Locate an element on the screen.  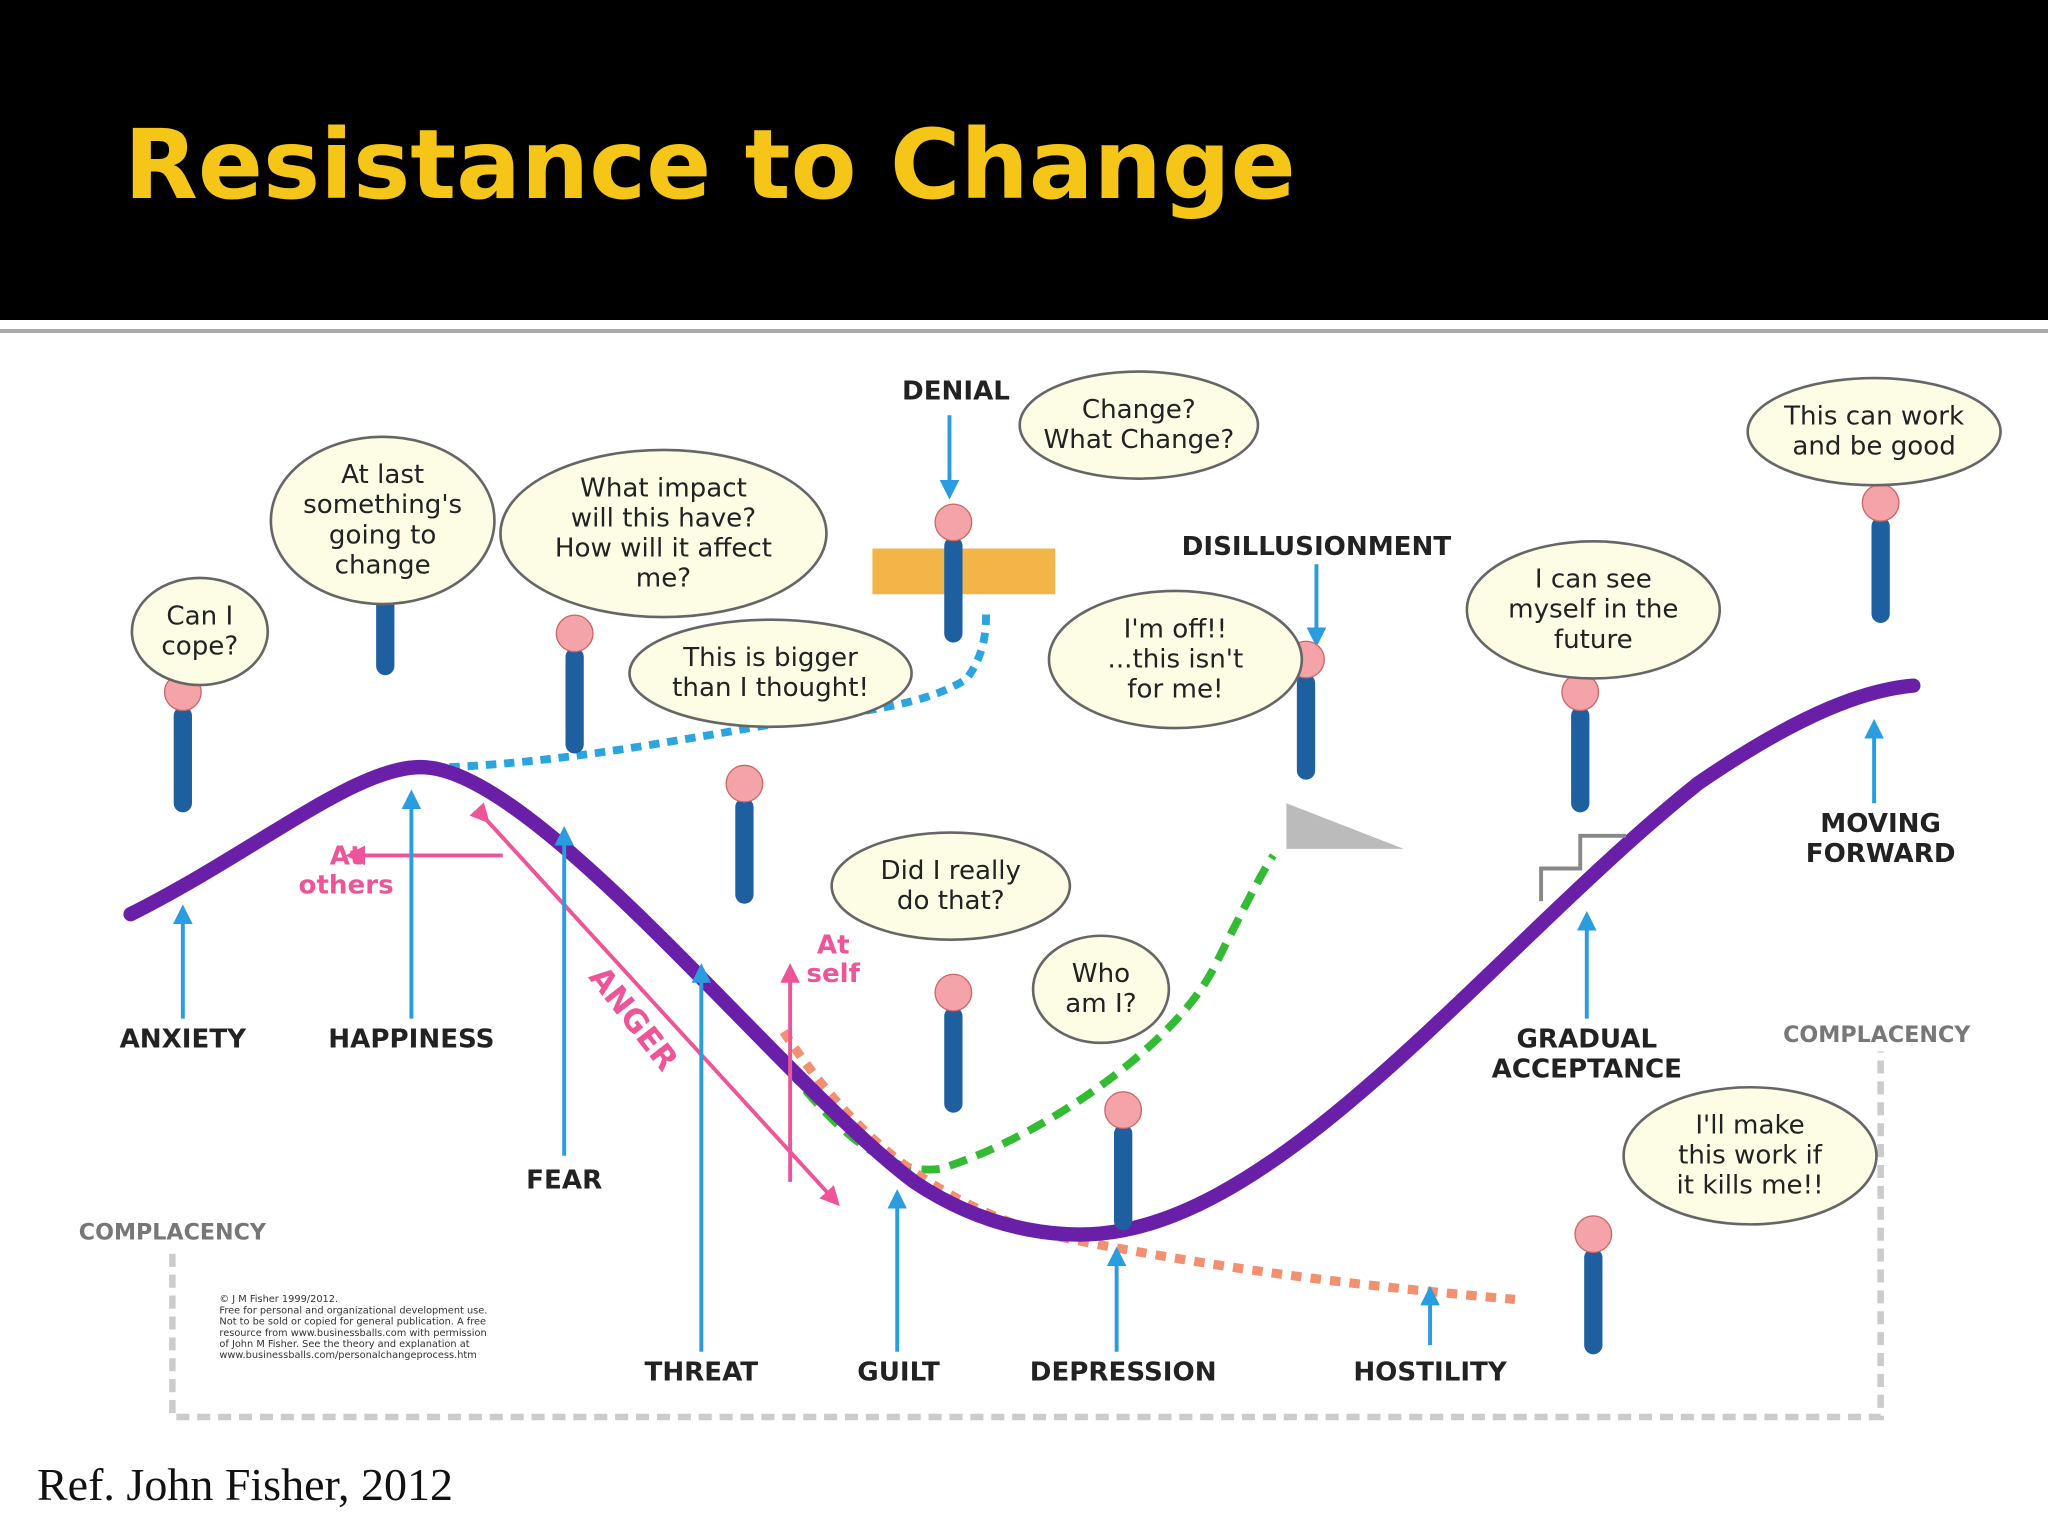
anger-arrow is located at coordinates (654, 1004).